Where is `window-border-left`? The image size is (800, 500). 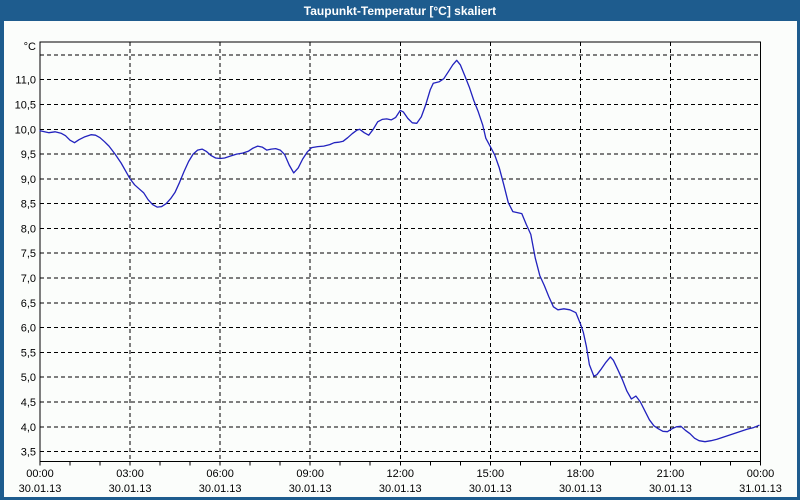 window-border-left is located at coordinates (2, 260).